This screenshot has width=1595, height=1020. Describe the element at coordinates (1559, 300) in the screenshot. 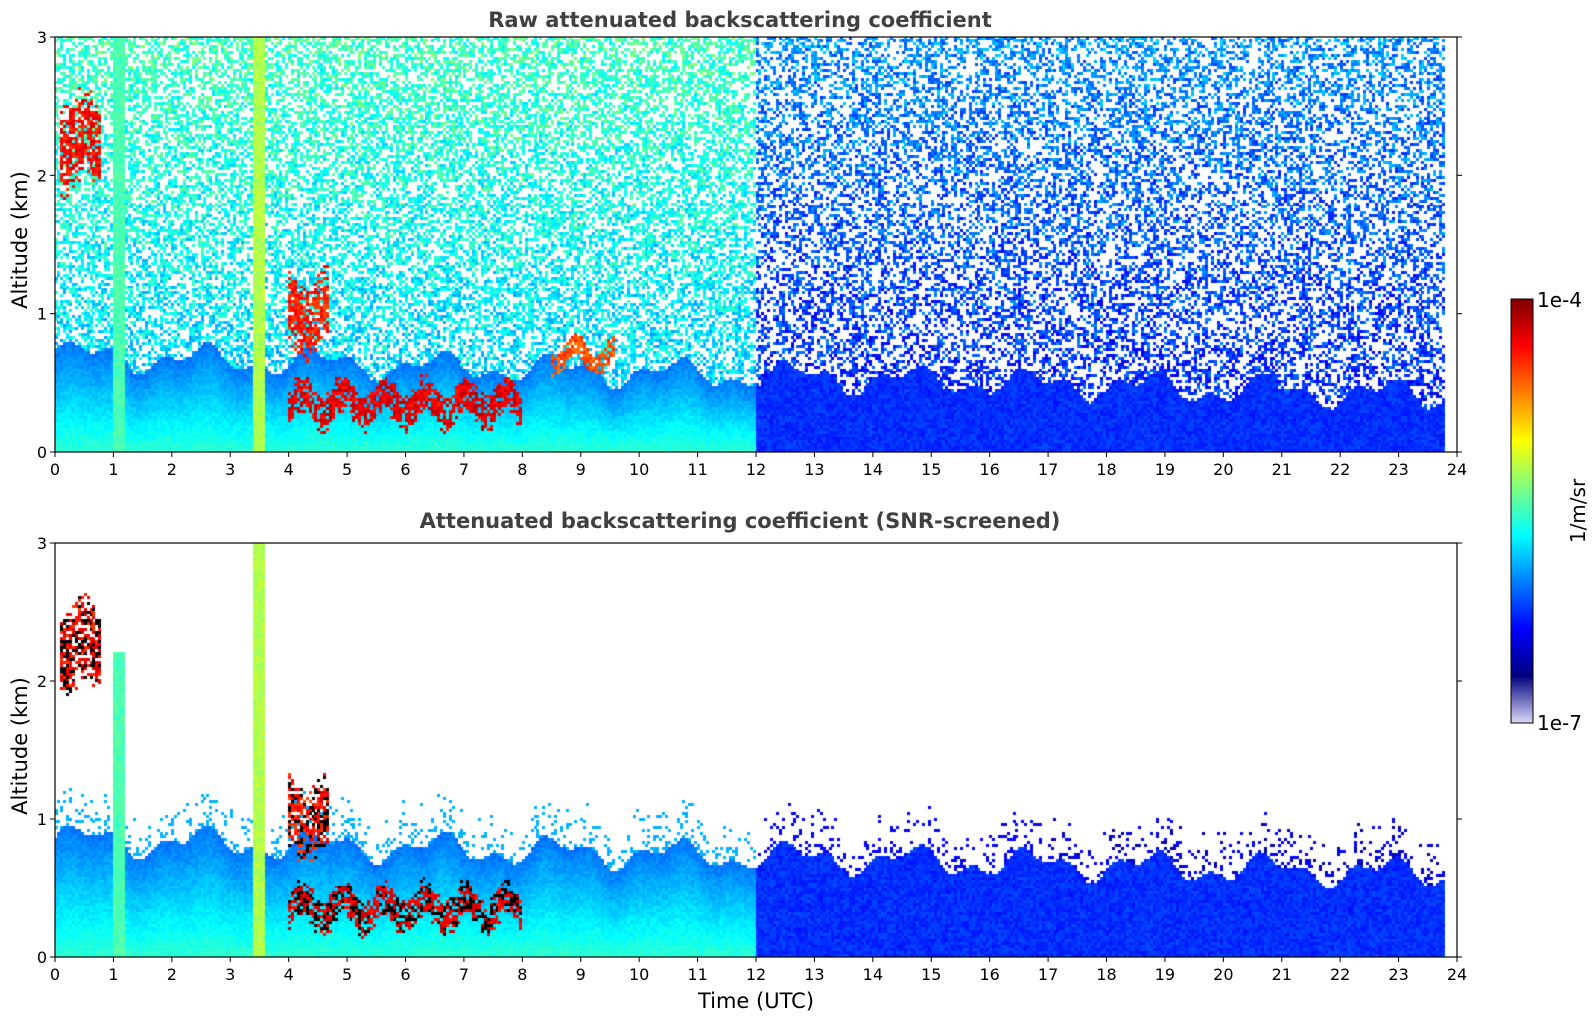

I see `colorbar-max-label: 1e-4` at that location.